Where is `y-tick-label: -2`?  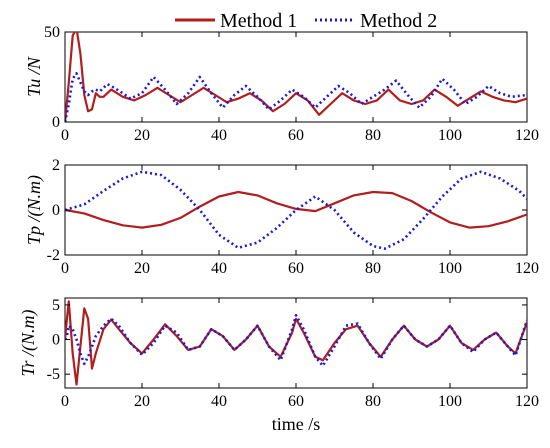
y-tick-label: -2 is located at coordinates (53, 255).